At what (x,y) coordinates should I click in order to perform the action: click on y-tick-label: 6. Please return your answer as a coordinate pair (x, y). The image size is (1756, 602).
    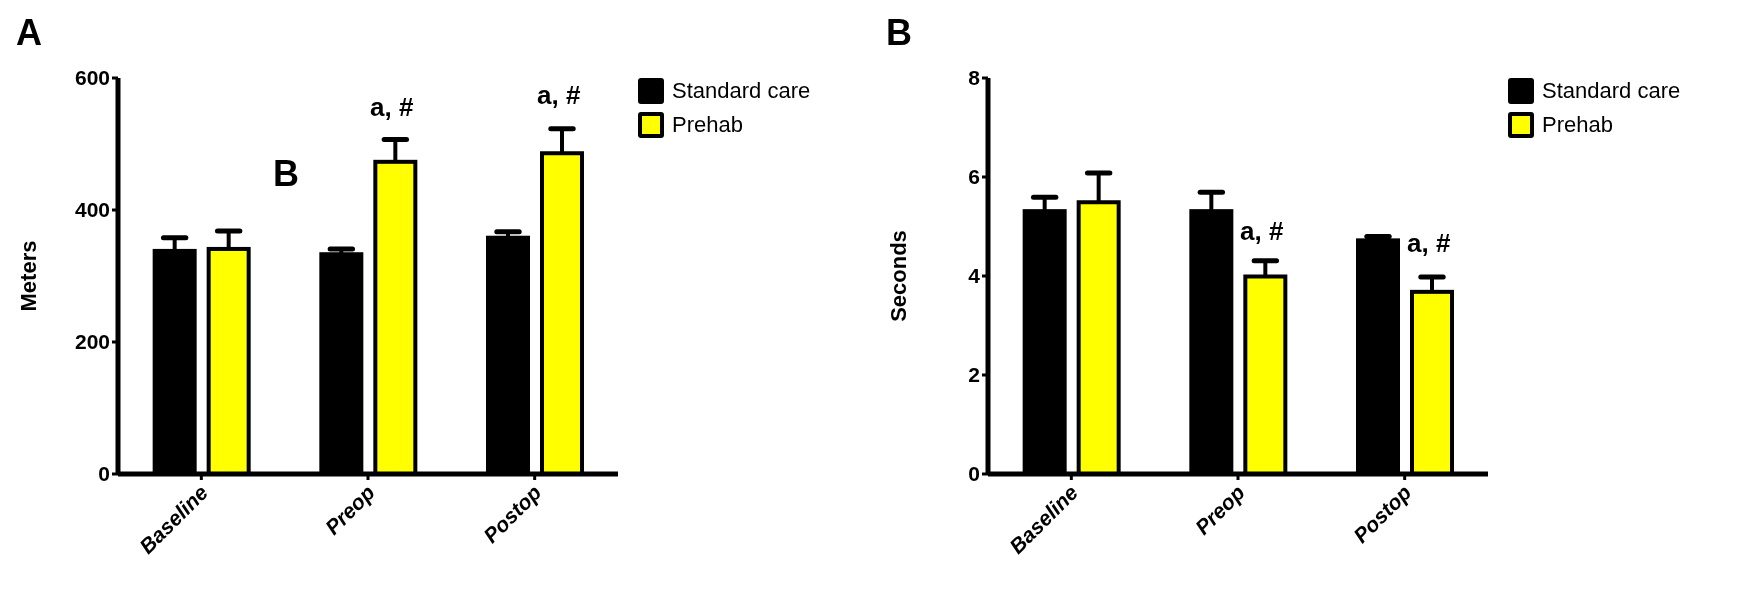
    Looking at the image, I should click on (974, 177).